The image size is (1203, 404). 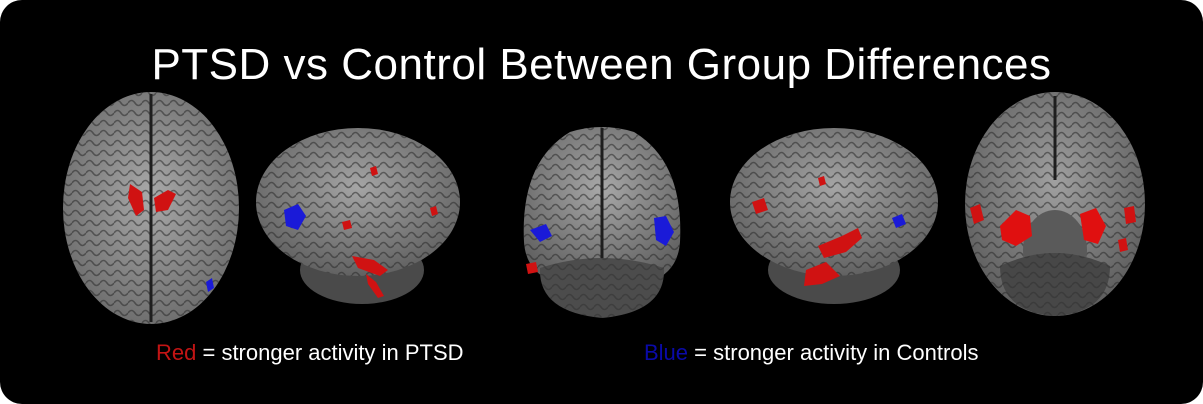 What do you see at coordinates (151, 208) in the screenshot?
I see `brain-superior-view` at bounding box center [151, 208].